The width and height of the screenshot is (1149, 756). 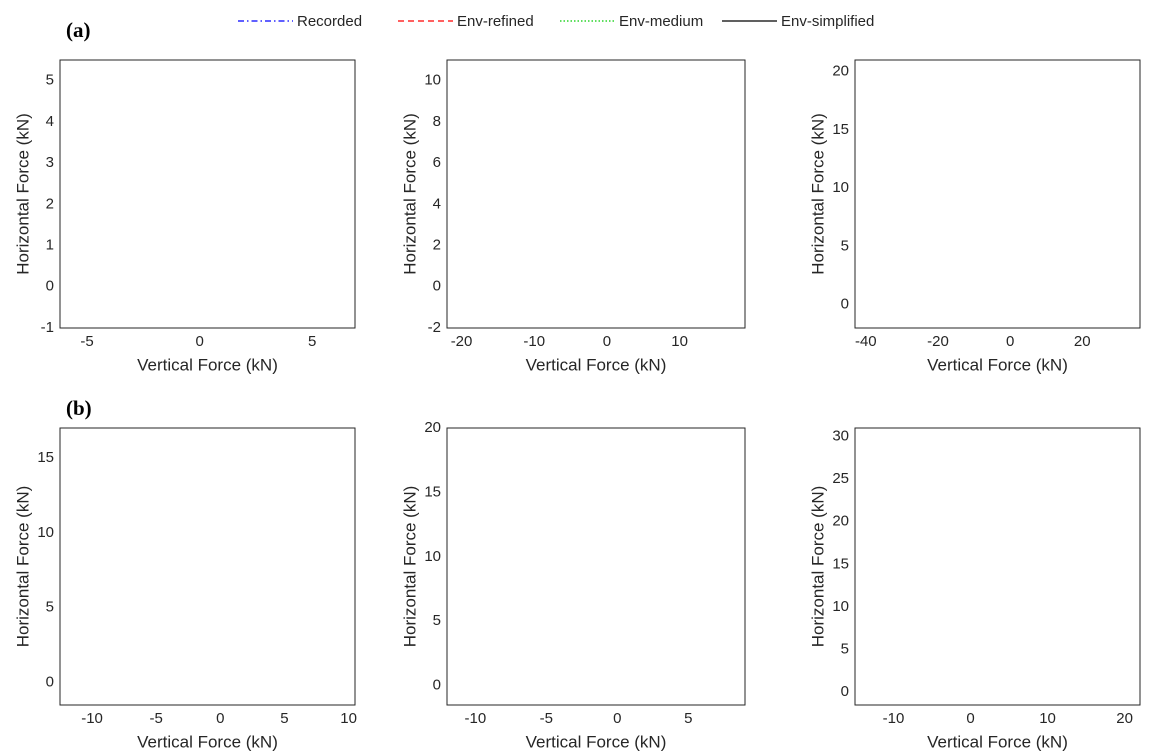 I want to click on legend-label: Env-simplified, so click(x=827, y=21).